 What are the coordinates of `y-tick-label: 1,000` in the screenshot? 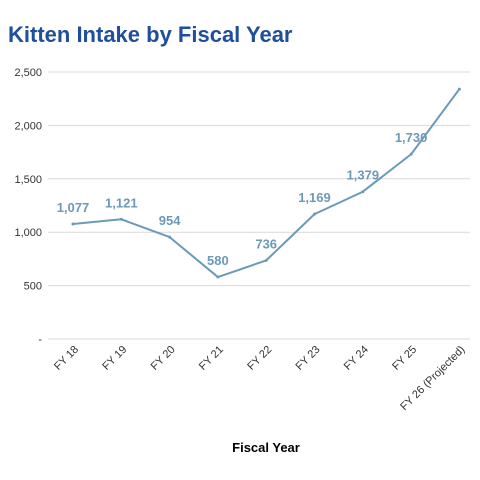 It's located at (28, 233).